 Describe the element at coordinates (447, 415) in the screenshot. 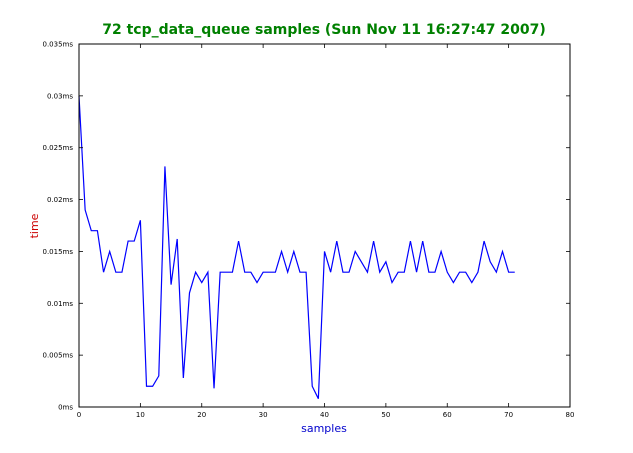

I see `x-tick-label: 60` at that location.